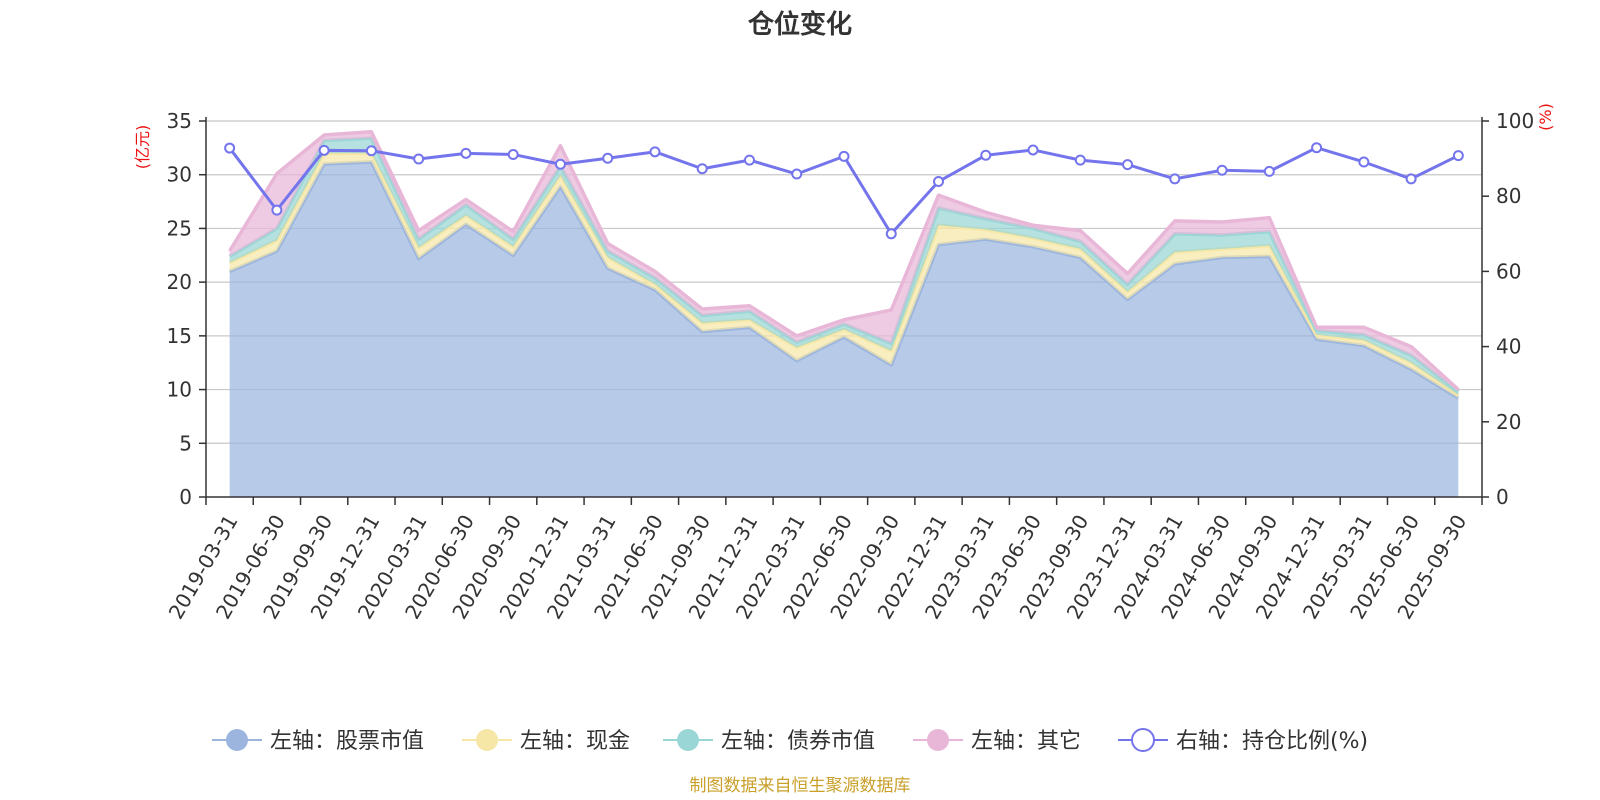 Image resolution: width=1600 pixels, height=800 pixels. I want to click on right-axis-label: 40, so click(1508, 347).